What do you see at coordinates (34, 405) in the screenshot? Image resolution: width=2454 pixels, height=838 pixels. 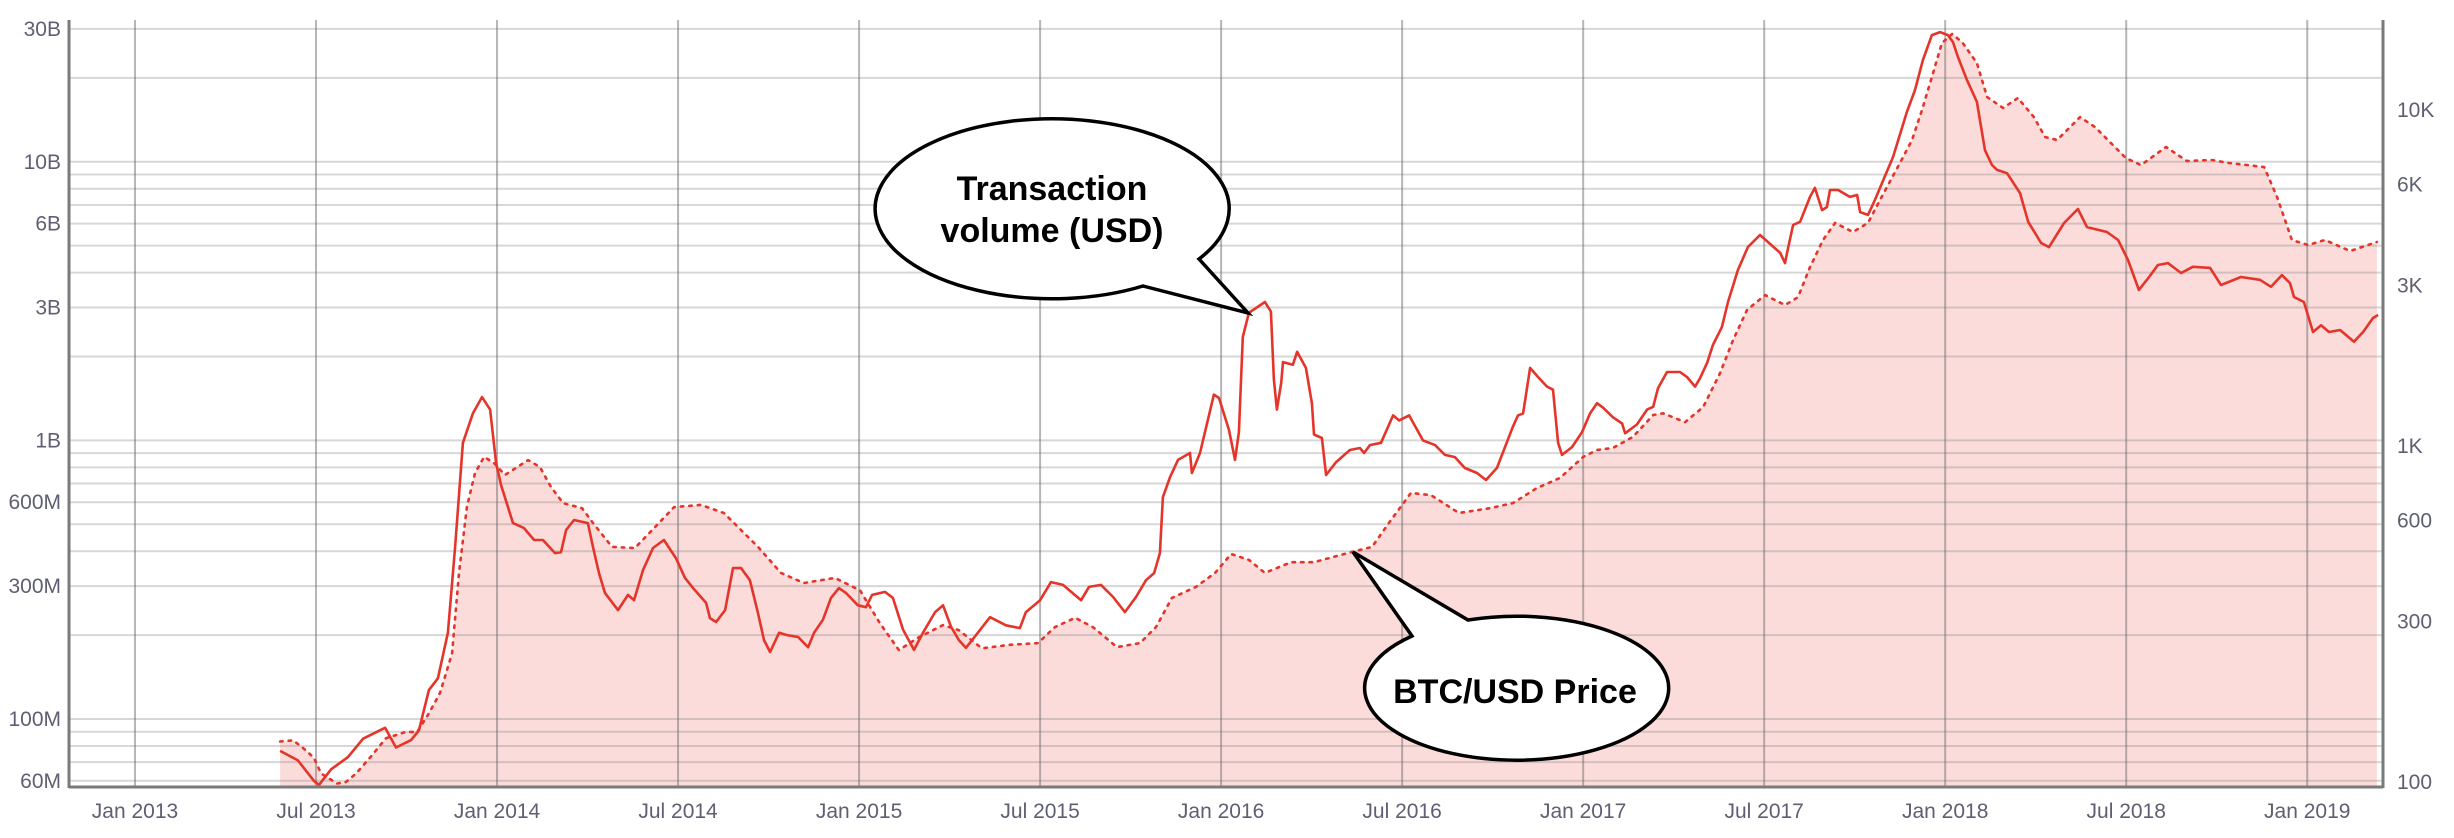 I see `left-axis-tick-labels: 30B 10B 6B 3B 1B 600M 300M 100M 60M` at bounding box center [34, 405].